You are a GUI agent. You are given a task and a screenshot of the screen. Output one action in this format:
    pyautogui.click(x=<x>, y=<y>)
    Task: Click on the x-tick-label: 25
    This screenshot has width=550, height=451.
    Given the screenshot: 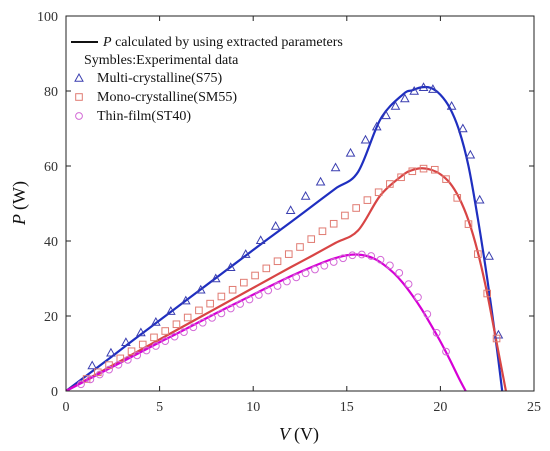 What is the action you would take?
    pyautogui.click(x=534, y=407)
    